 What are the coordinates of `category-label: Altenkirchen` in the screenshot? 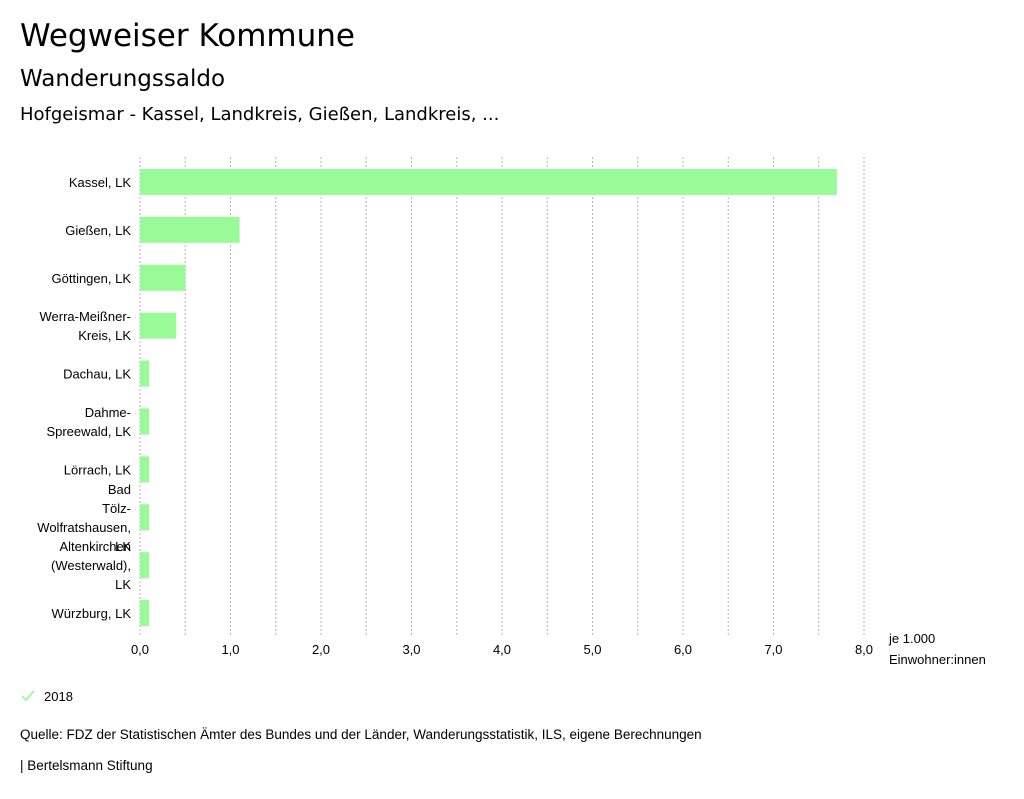 It's located at (95, 546).